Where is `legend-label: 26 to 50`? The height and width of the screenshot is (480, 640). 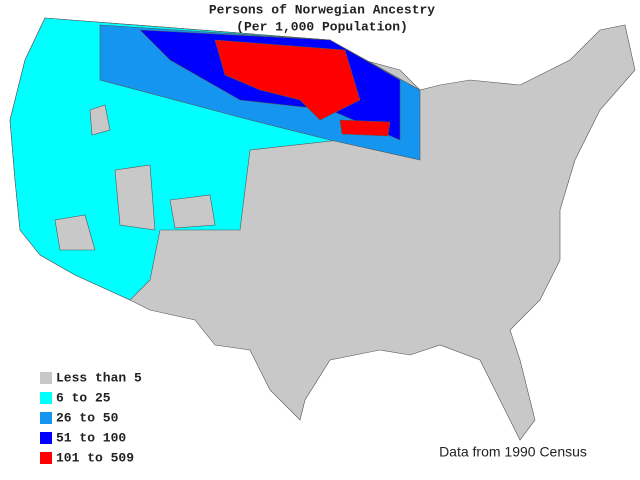
legend-label: 26 to 50 is located at coordinates (87, 417).